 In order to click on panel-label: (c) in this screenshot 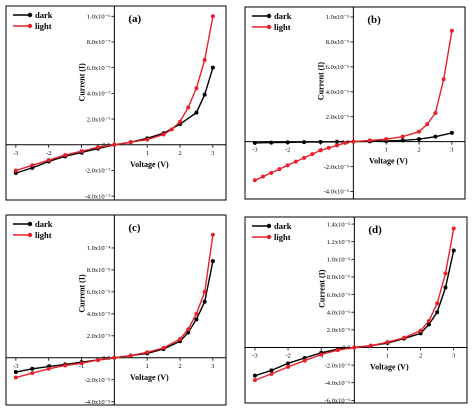, I will do `click(134, 228)`.